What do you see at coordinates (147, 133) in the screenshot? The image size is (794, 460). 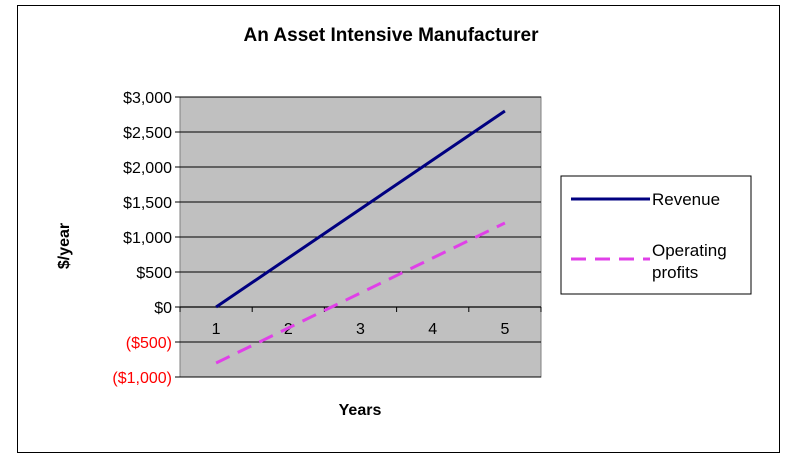 I see `y-tick-label: $2,500` at bounding box center [147, 133].